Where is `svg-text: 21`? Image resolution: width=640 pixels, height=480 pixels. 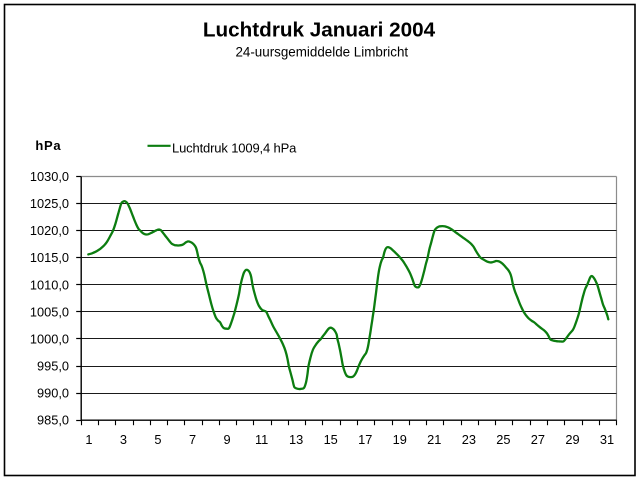 svg-text: 21 is located at coordinates (434, 439).